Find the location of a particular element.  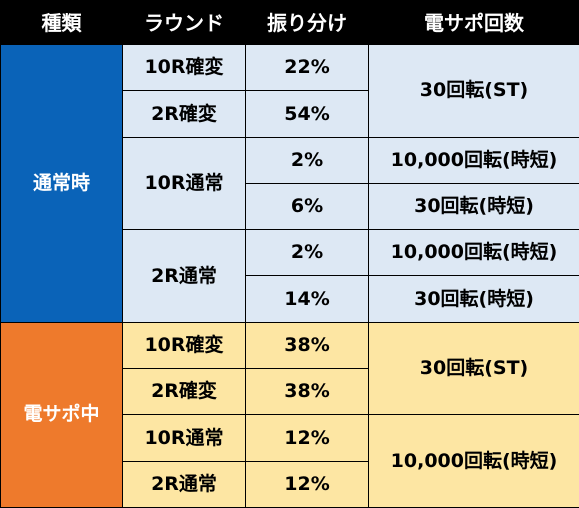

header-support-count: 電サポ回数 is located at coordinates (473, 22).